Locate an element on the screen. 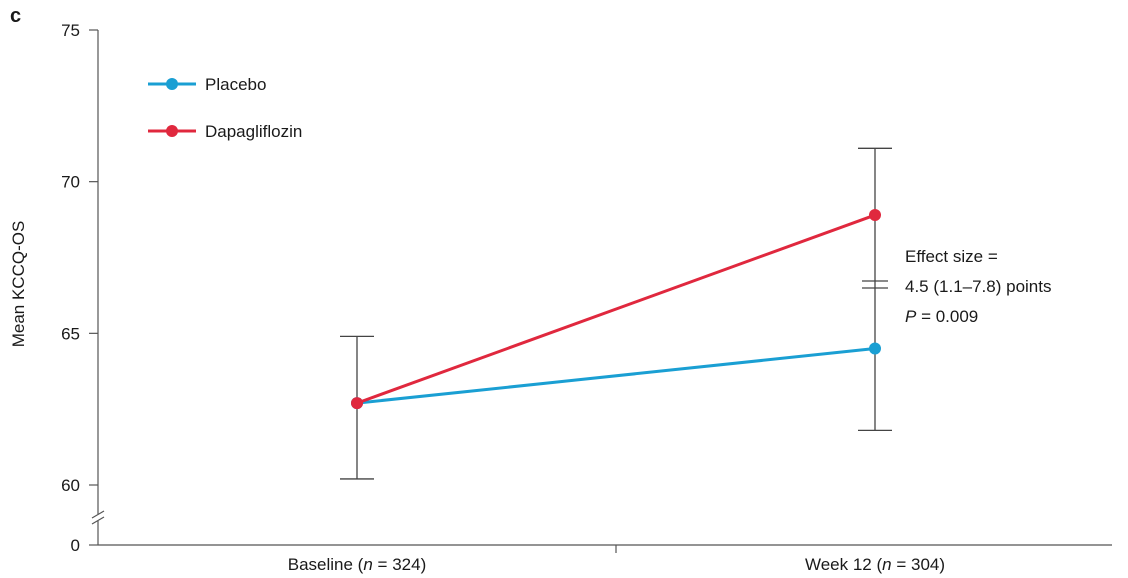  annotation-line-1: Effect size = is located at coordinates (951, 256).